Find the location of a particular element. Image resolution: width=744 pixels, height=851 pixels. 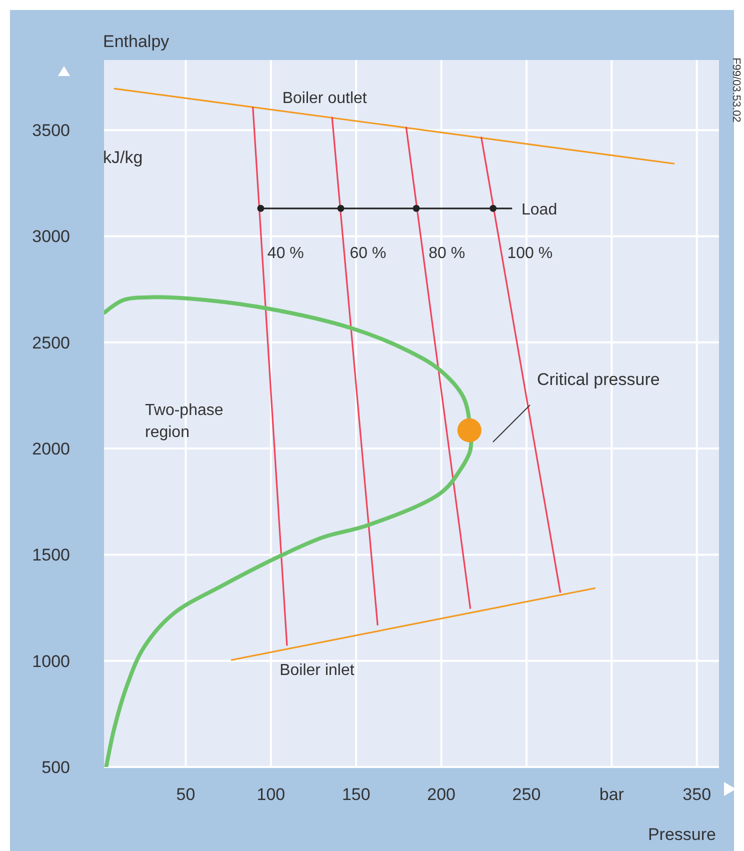

text: F99/03.53.02 is located at coordinates (736, 90).